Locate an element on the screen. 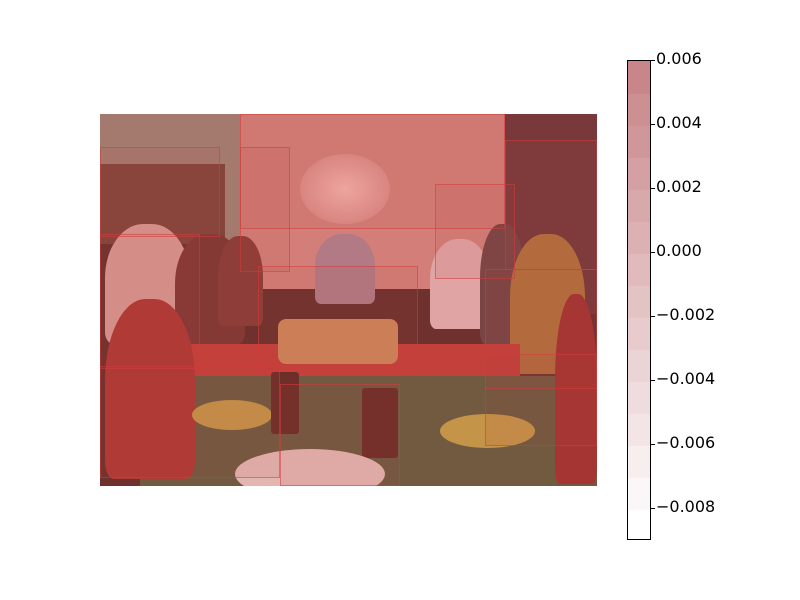  colorbar-tick-label: −0.004 is located at coordinates (686, 378).